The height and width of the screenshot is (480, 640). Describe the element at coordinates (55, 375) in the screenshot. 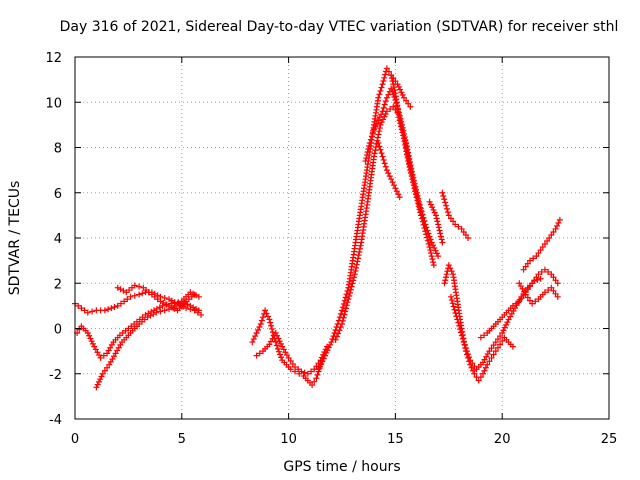

I see `y-tick-label: -2` at that location.